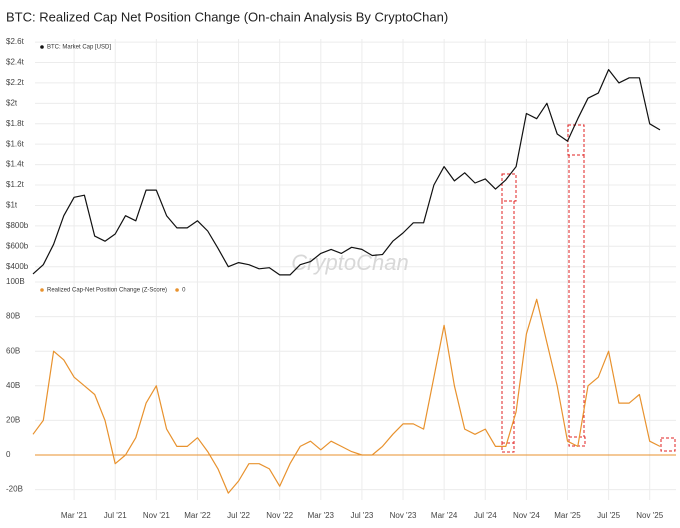 The width and height of the screenshot is (680, 528). What do you see at coordinates (15, 184) in the screenshot?
I see `y-tick-label: $1.2t` at bounding box center [15, 184].